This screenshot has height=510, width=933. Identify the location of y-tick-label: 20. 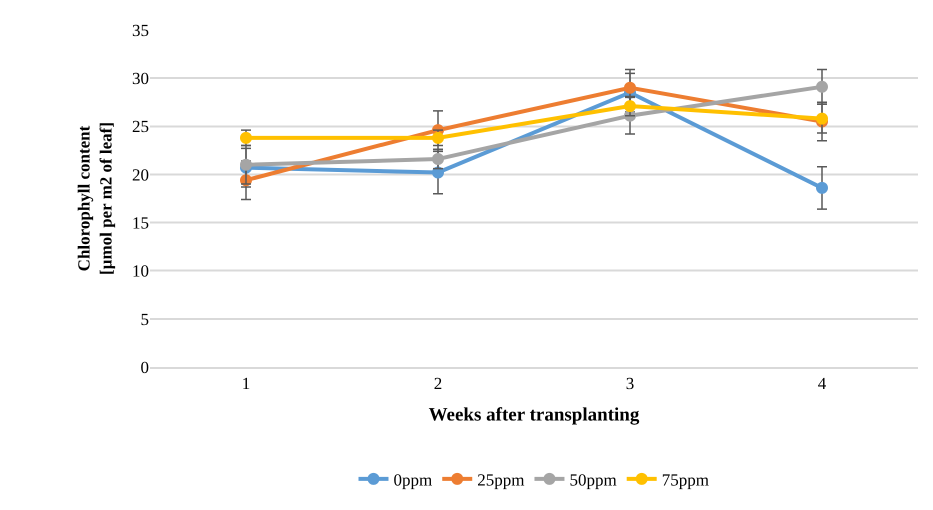
(140, 174).